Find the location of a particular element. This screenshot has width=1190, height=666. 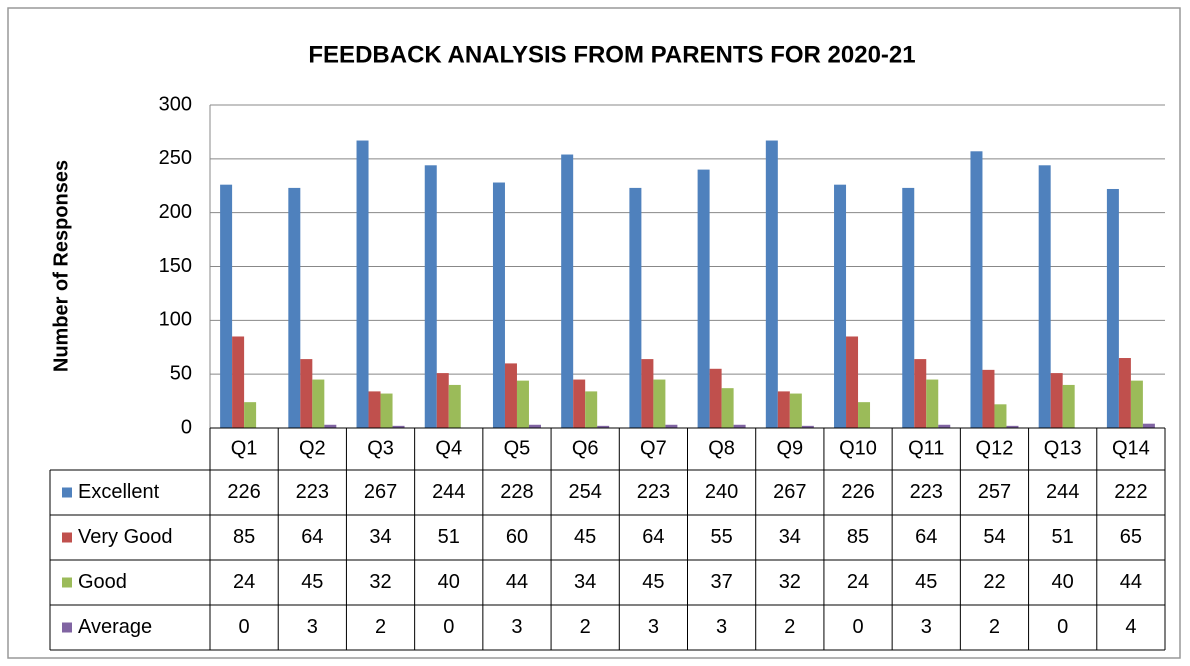

x-tick-label: Q4 is located at coordinates (448, 448).